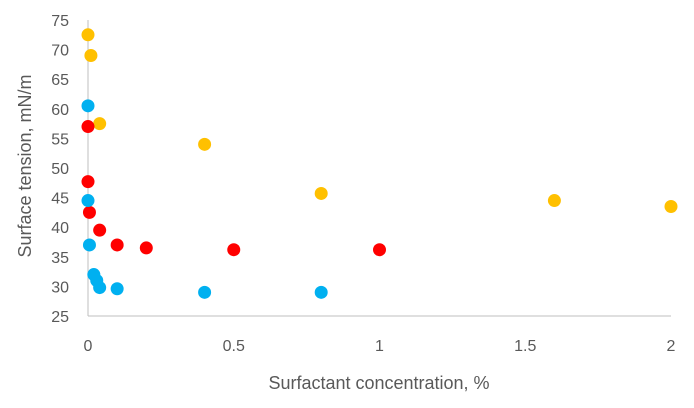 The image size is (694, 408). Describe the element at coordinates (378, 383) in the screenshot. I see `x-axis-title: Surfactant concentration, %` at that location.